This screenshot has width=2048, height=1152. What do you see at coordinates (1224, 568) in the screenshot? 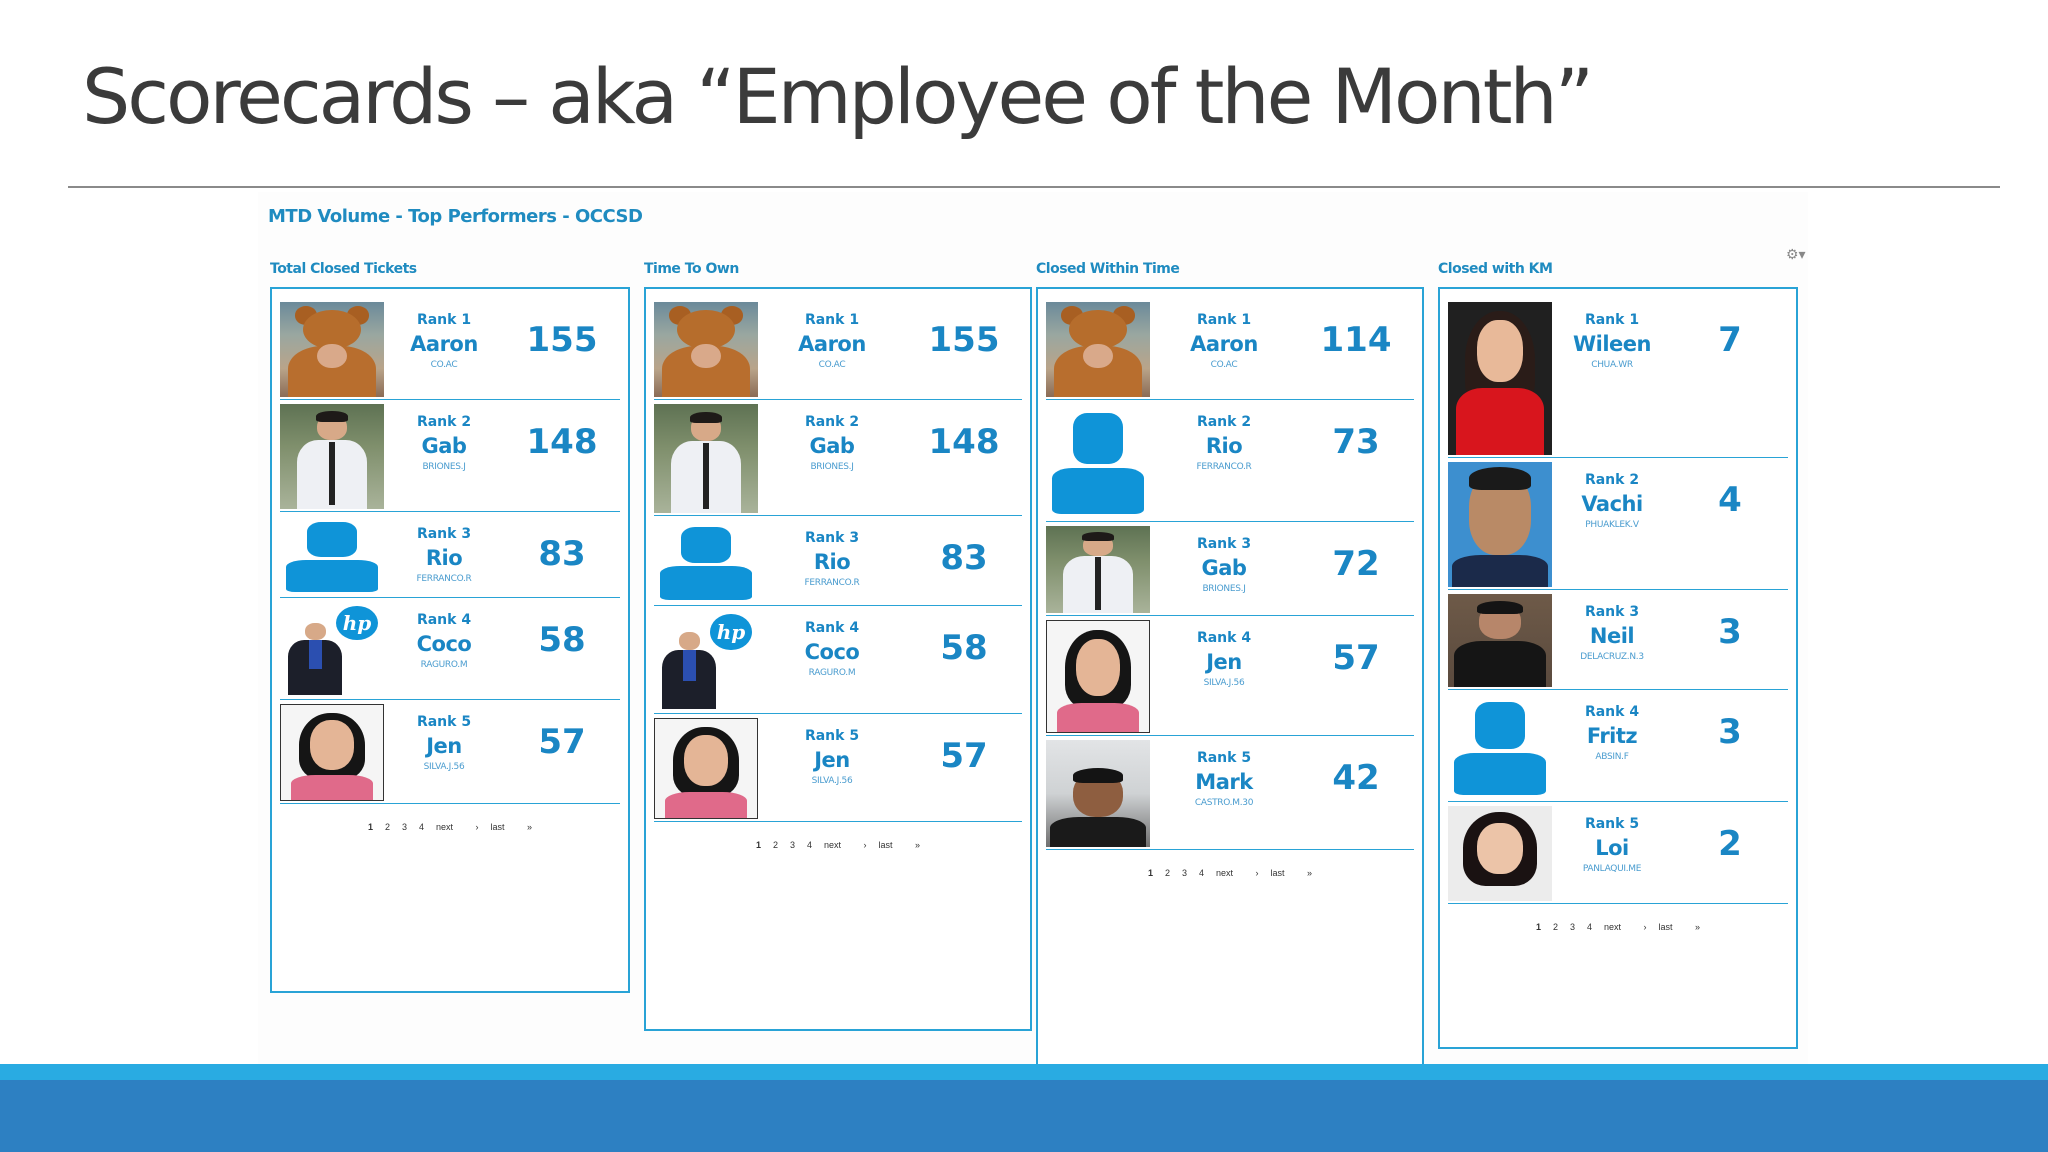
I see `employee-name: Gab` at bounding box center [1224, 568].